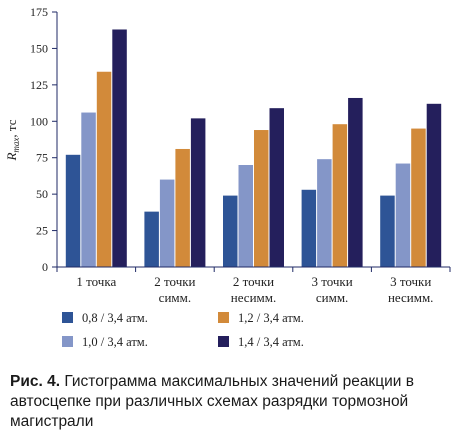 Image resolution: width=464 pixels, height=435 pixels. I want to click on x-tick-label: 2 точки симм., so click(174, 289).